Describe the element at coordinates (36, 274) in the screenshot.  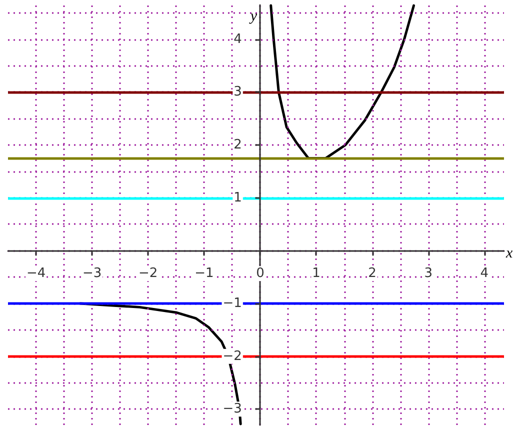
I see `x-tick-label: −4` at that location.